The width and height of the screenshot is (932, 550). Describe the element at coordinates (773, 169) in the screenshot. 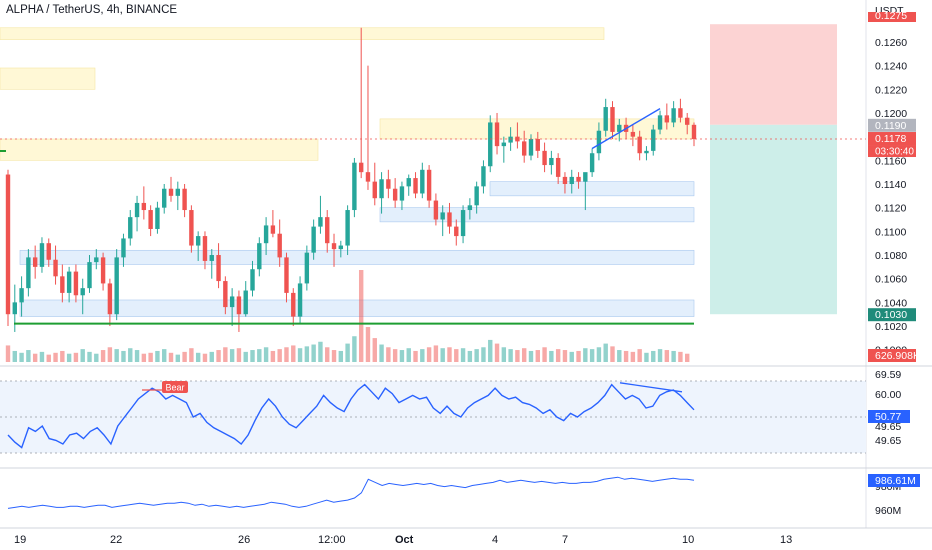

I see `position-tool` at that location.